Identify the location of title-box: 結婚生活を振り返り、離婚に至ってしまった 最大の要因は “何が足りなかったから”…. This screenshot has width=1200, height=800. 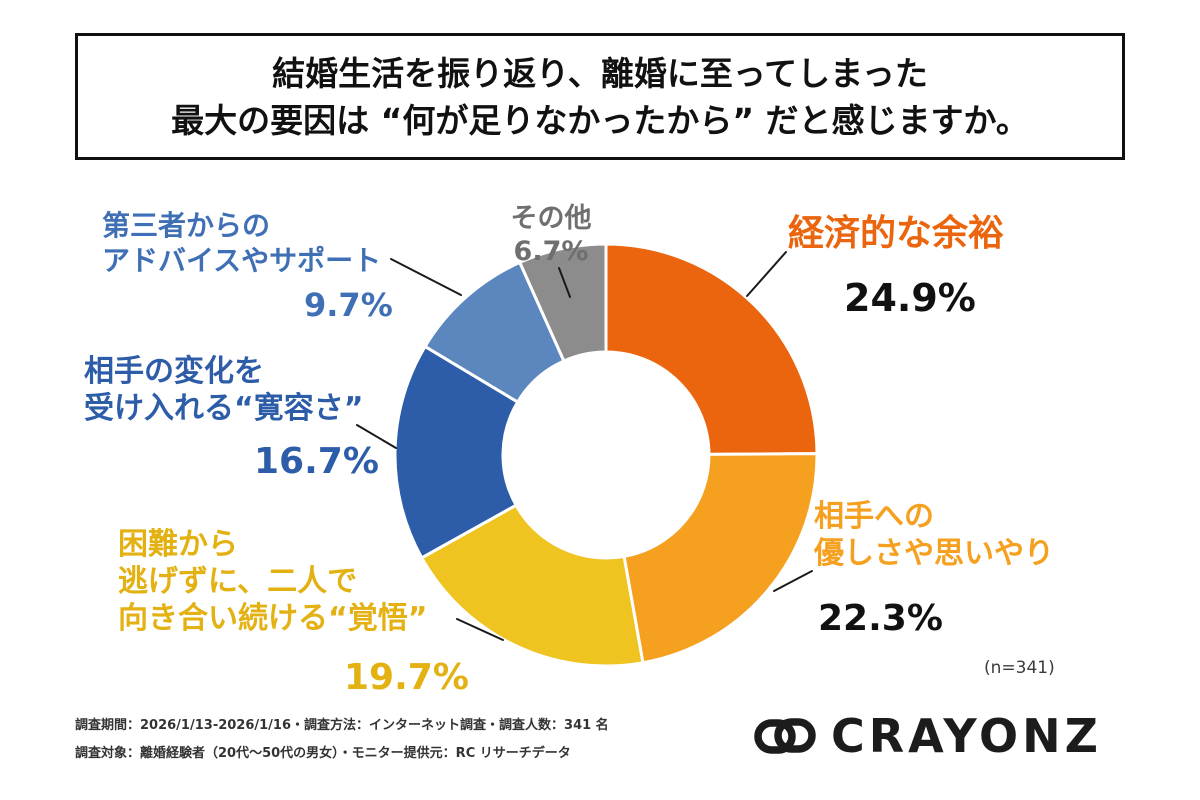
(600, 96).